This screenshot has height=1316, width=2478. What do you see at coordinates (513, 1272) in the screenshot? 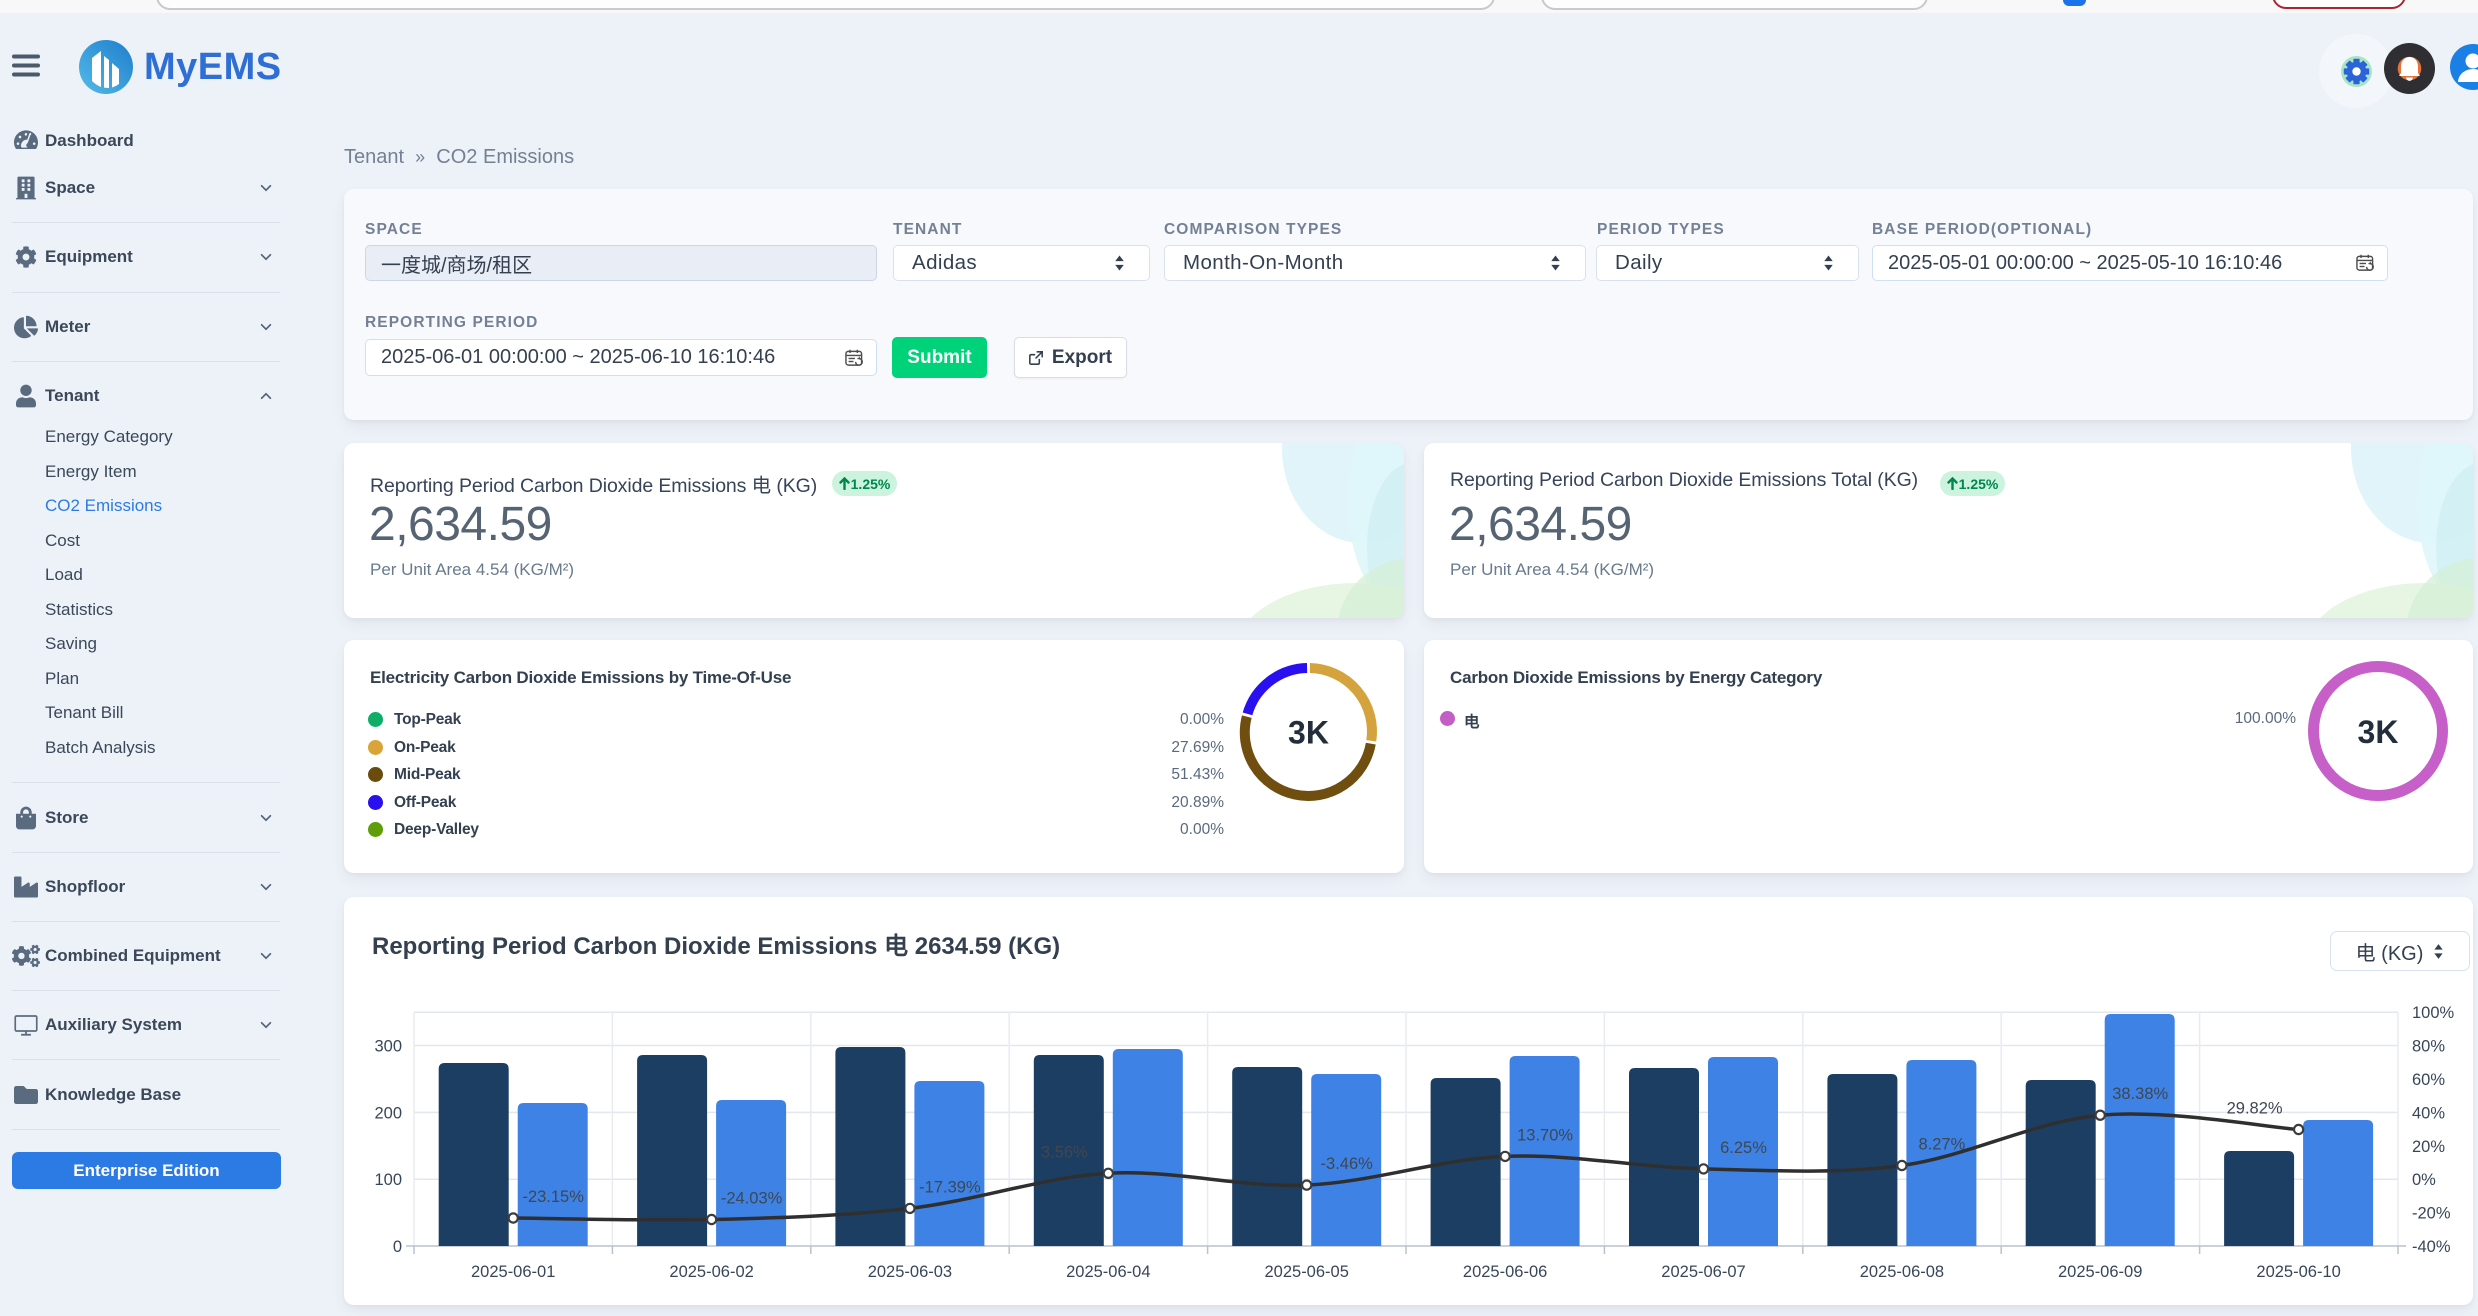
I see `svg-text: 2025-06-01` at bounding box center [513, 1272].